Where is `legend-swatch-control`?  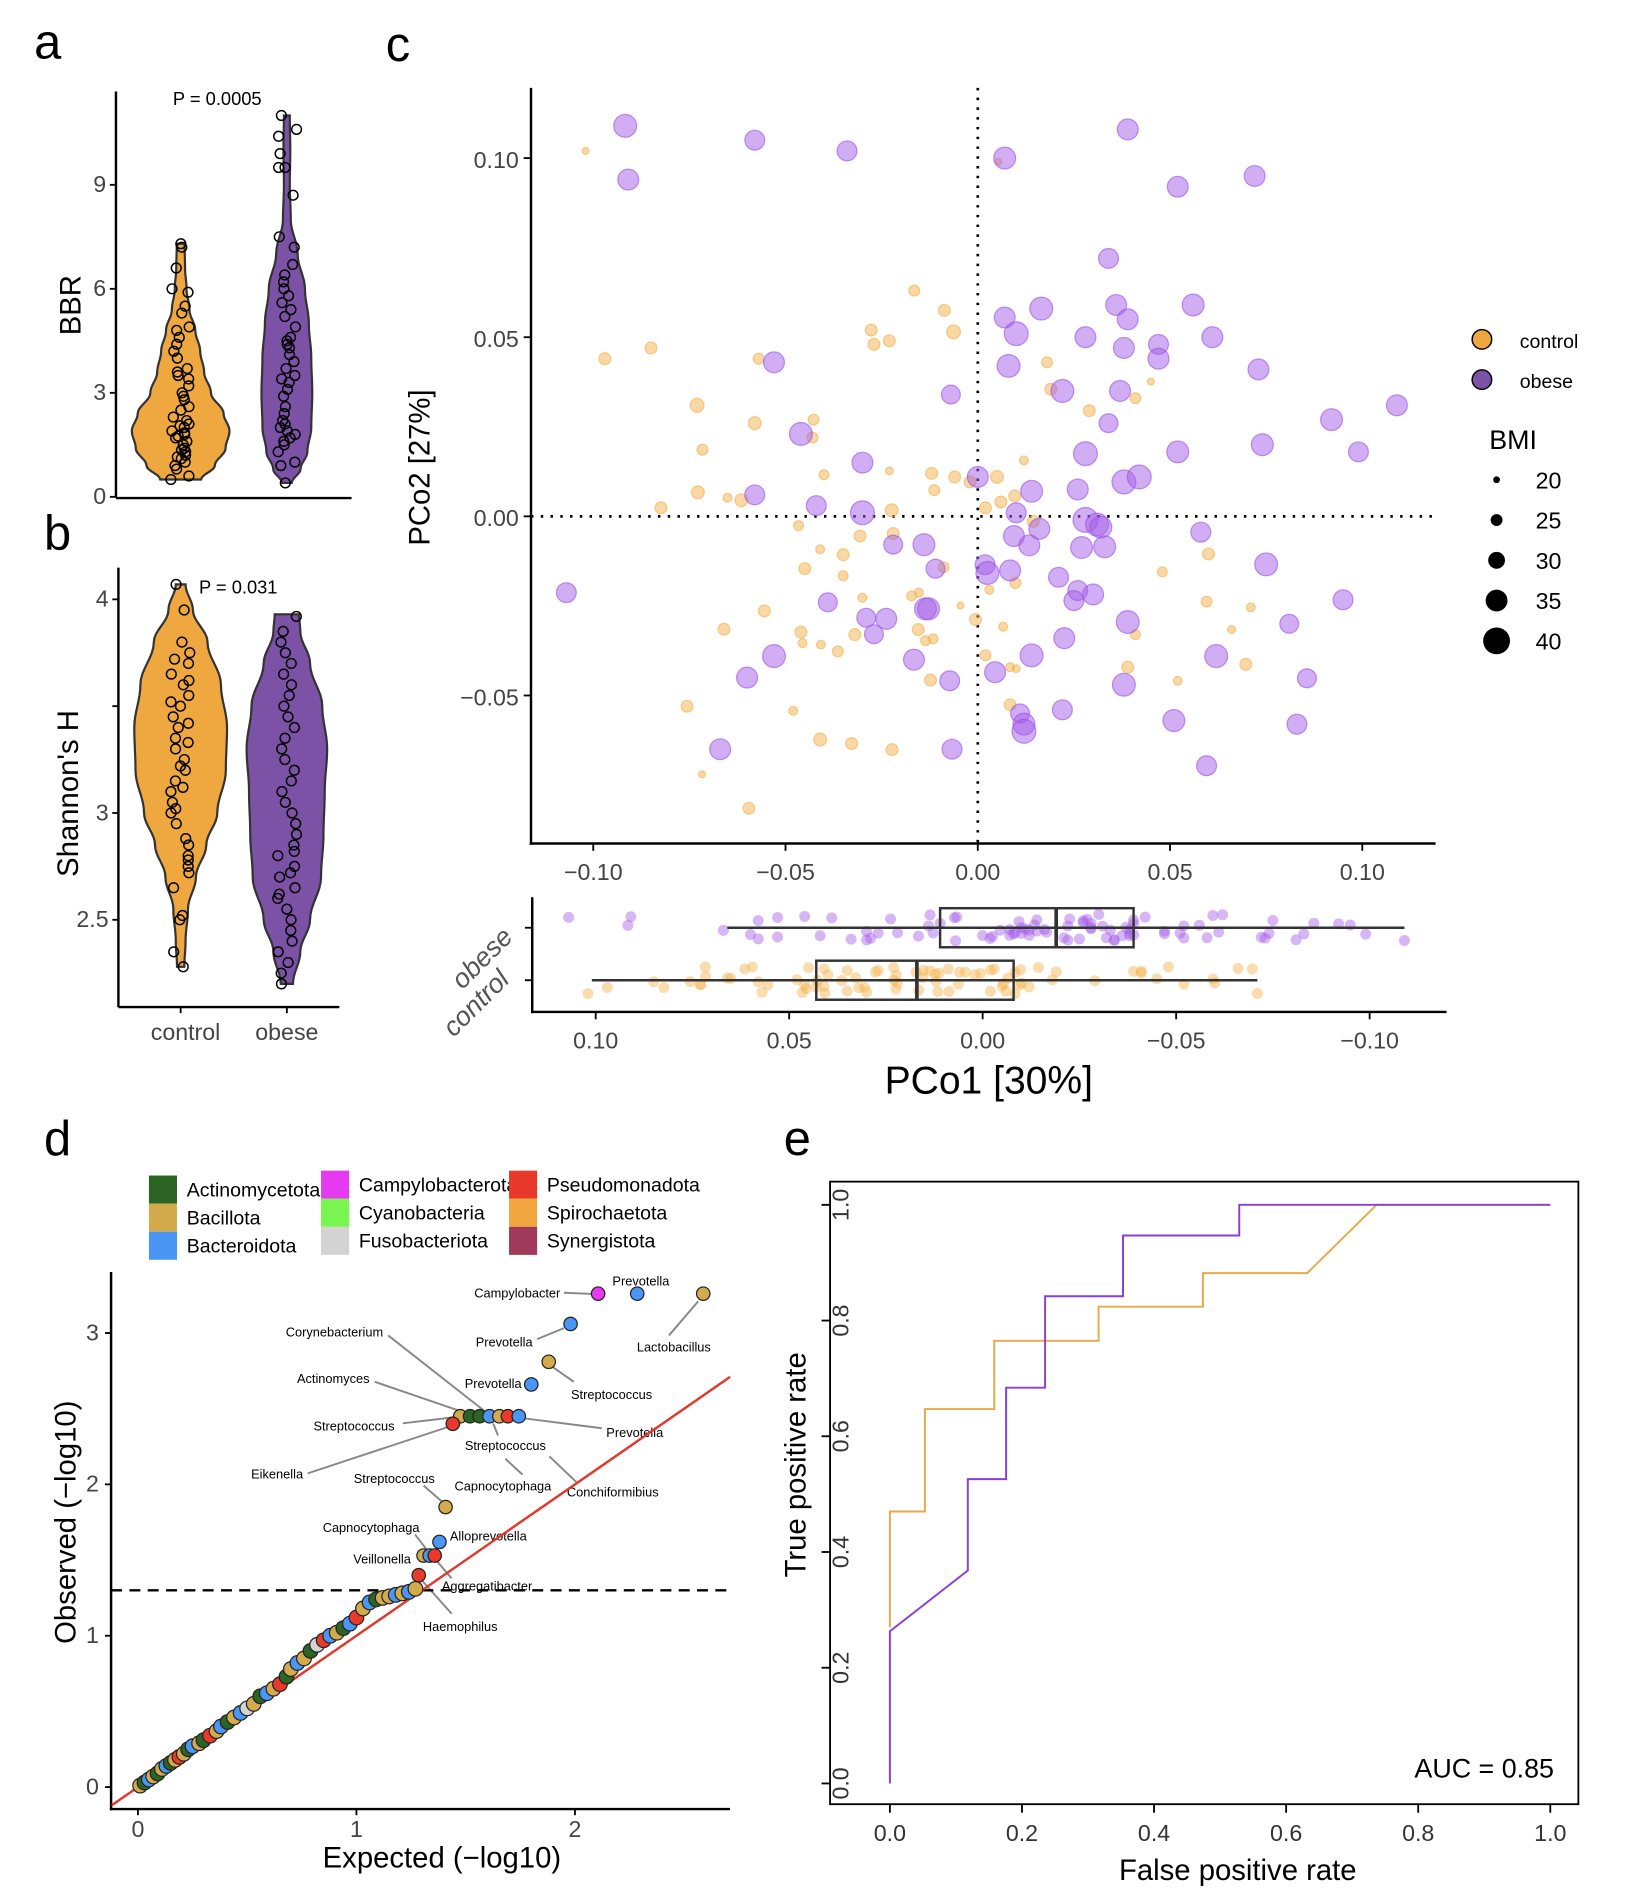 legend-swatch-control is located at coordinates (1482, 339).